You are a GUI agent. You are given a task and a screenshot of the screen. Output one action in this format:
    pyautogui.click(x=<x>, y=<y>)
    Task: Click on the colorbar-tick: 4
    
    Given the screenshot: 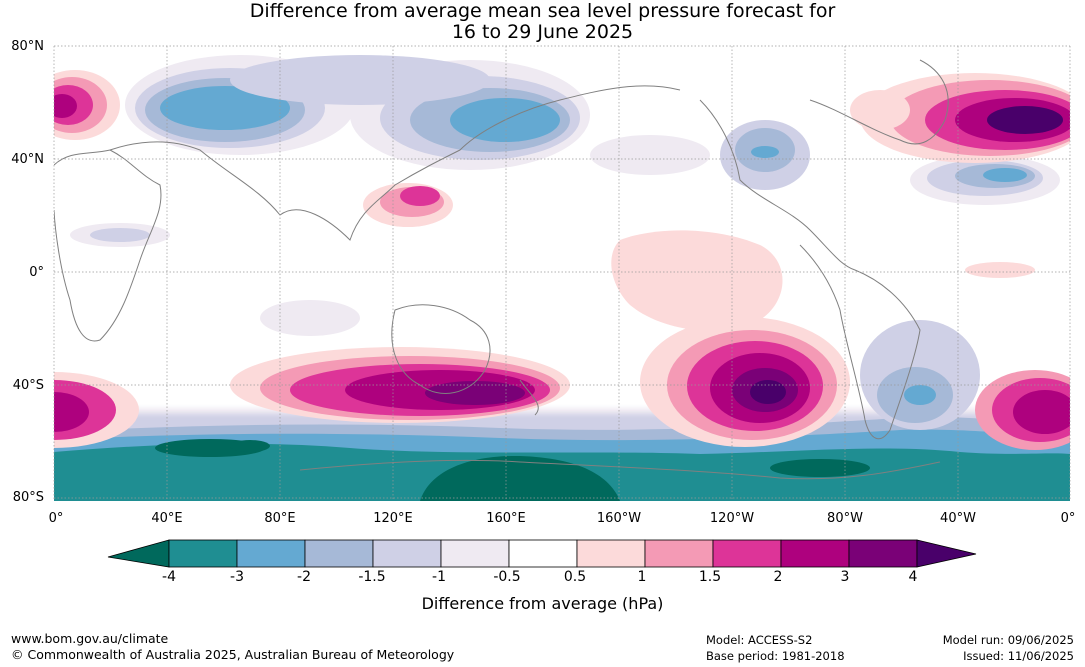 What is the action you would take?
    pyautogui.click(x=913, y=577)
    